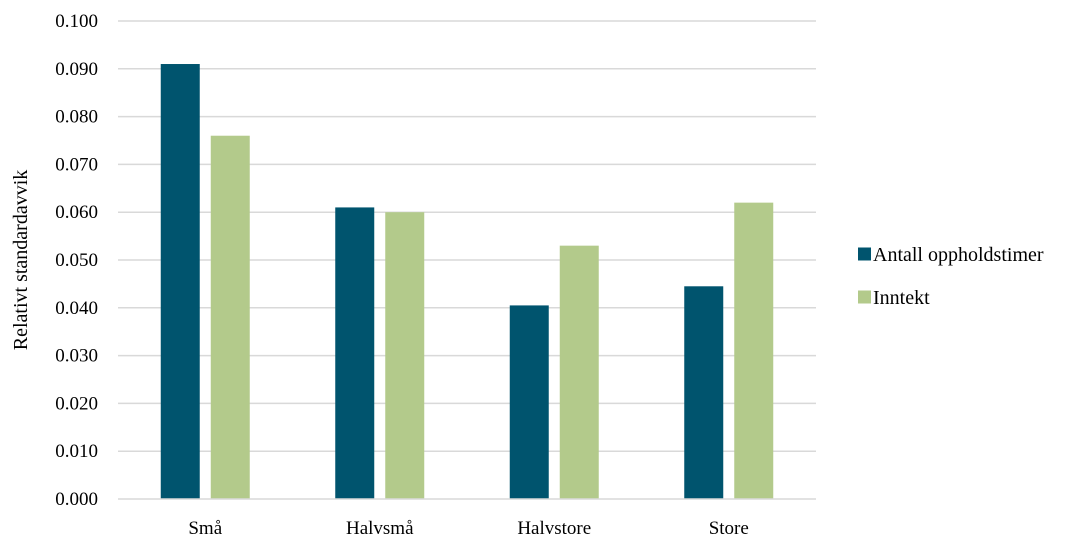 This screenshot has height=543, width=1084. I want to click on legend-label: Inntekt, so click(901, 298).